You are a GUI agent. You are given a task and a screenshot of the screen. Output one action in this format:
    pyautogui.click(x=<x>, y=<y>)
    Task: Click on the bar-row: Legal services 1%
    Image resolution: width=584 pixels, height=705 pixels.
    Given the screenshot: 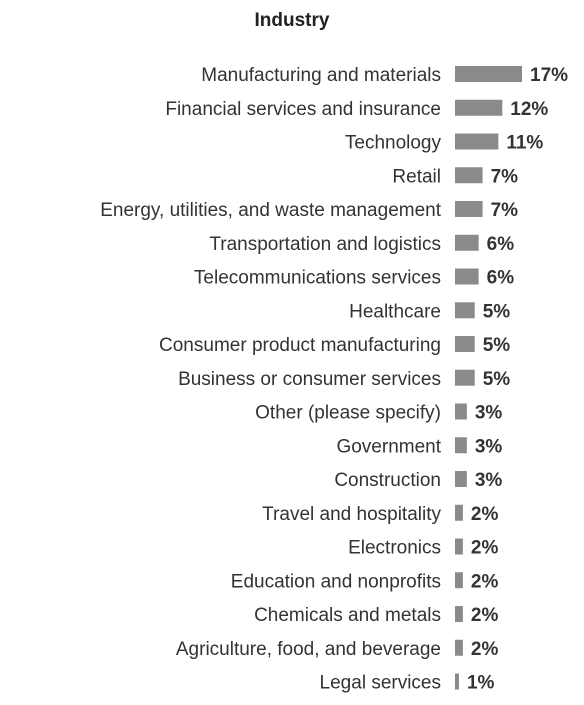 What is the action you would take?
    pyautogui.click(x=407, y=683)
    